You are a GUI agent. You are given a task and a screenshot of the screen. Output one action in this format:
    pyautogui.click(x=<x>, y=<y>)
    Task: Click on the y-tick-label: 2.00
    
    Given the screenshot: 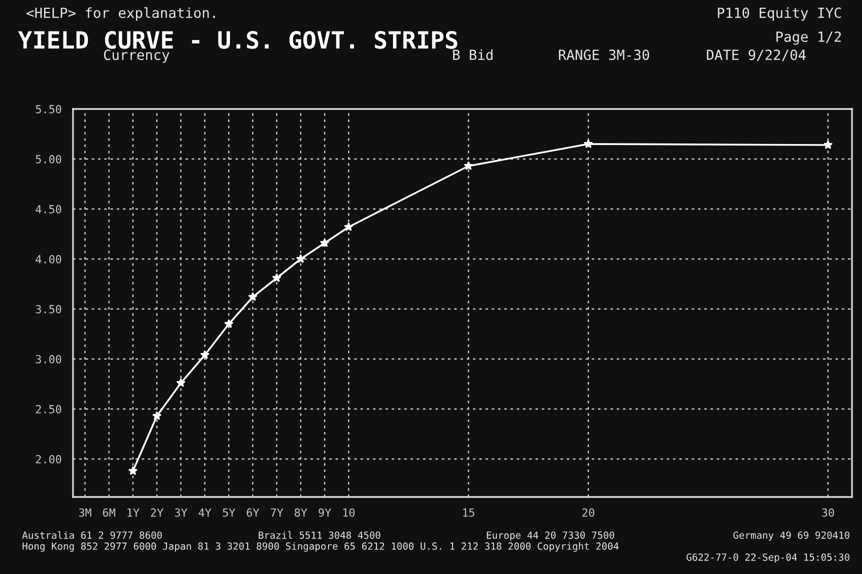 What is the action you would take?
    pyautogui.click(x=49, y=459)
    